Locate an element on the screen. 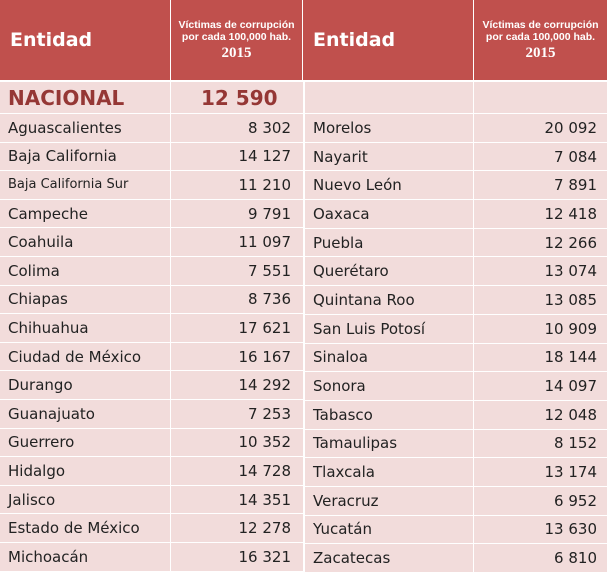  entity-name: Coahuila is located at coordinates (41, 242).